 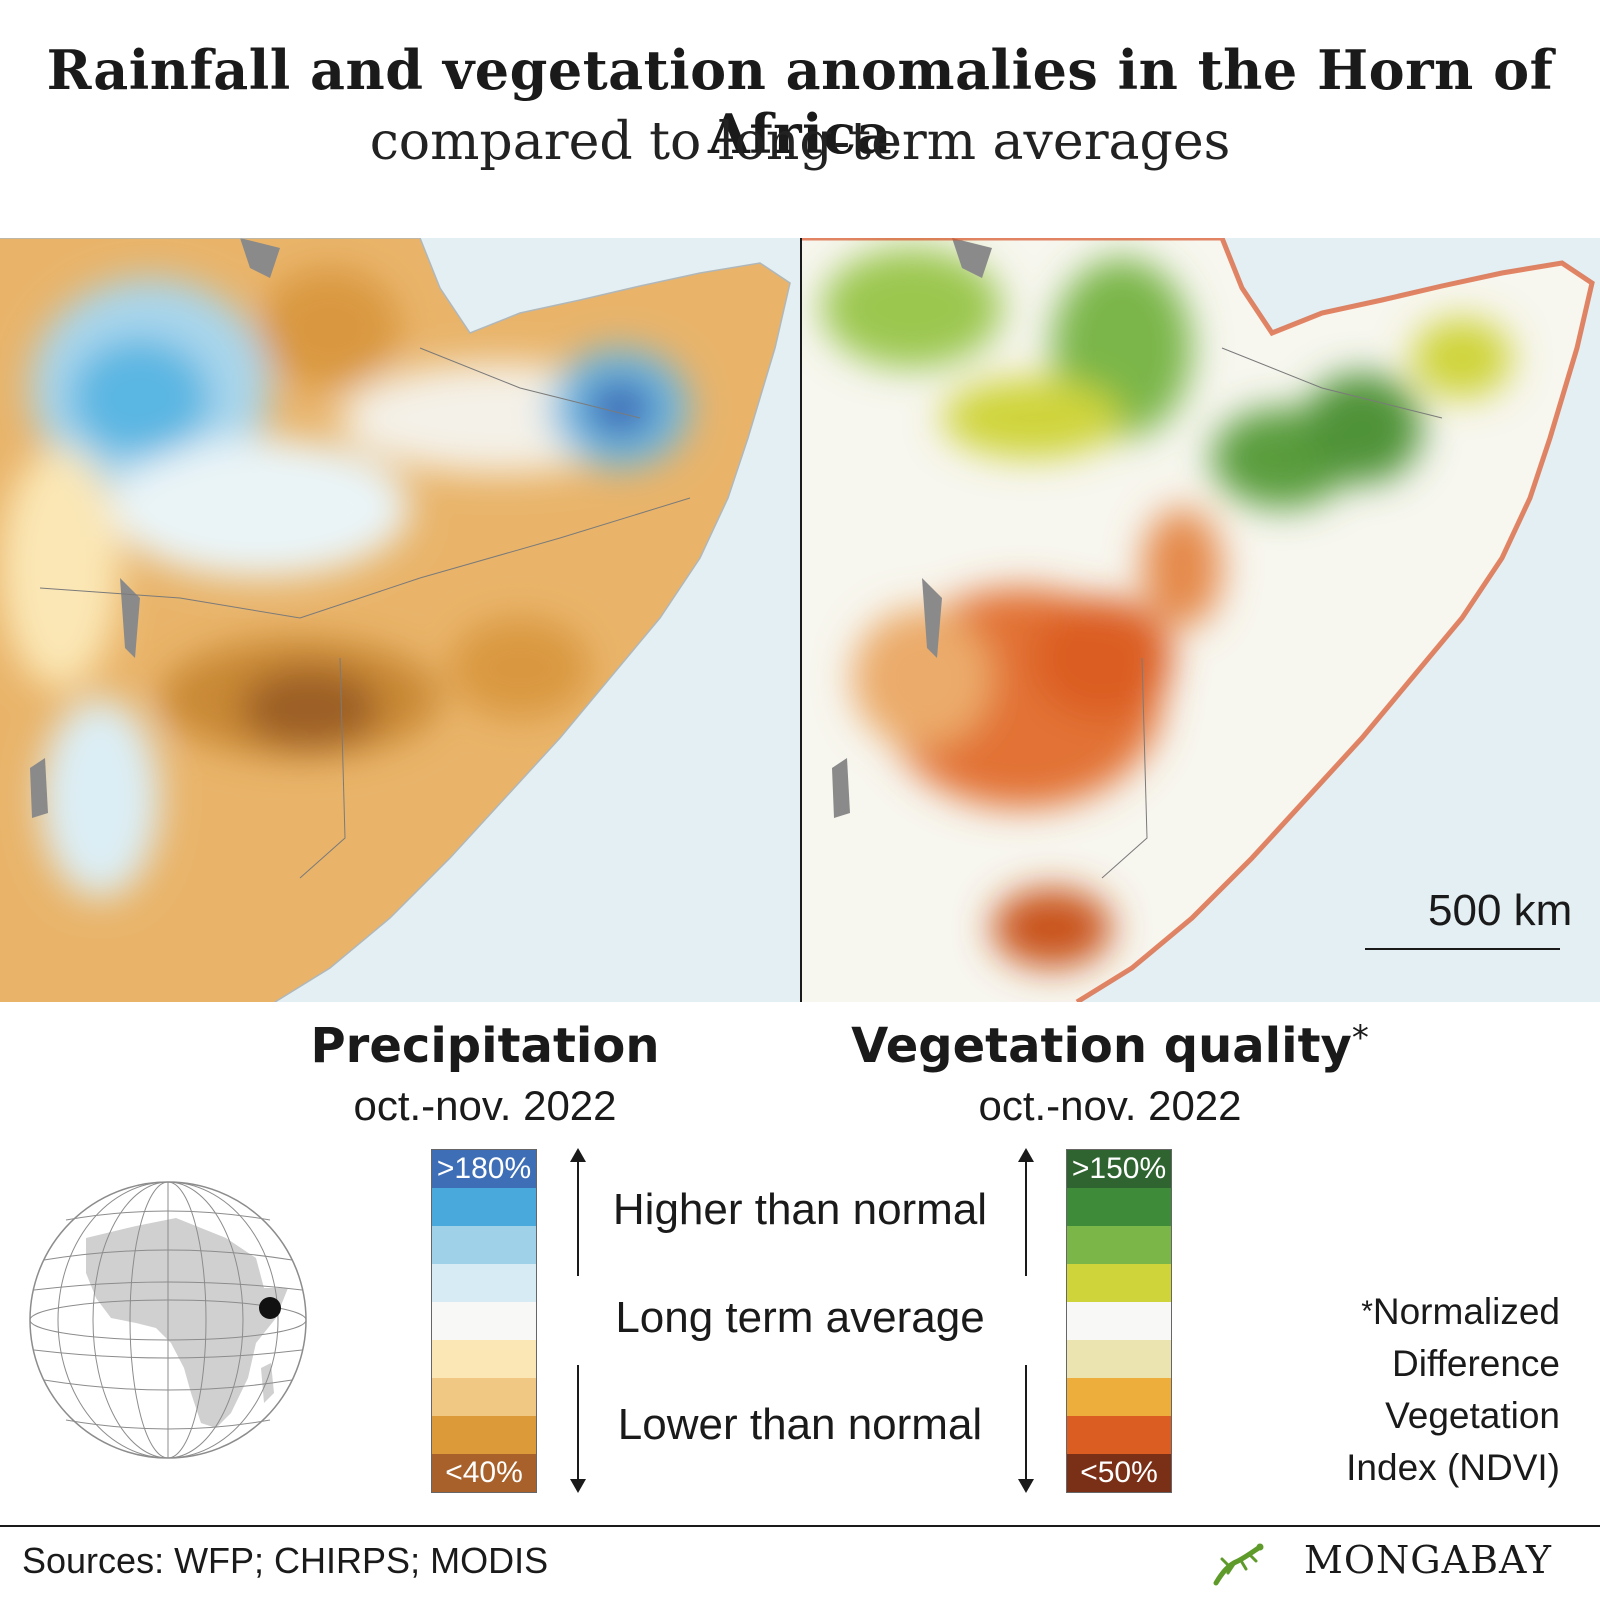 What do you see at coordinates (285, 1560) in the screenshot?
I see `sources-text: Sources: WFP; CHIRPS; MODIS` at bounding box center [285, 1560].